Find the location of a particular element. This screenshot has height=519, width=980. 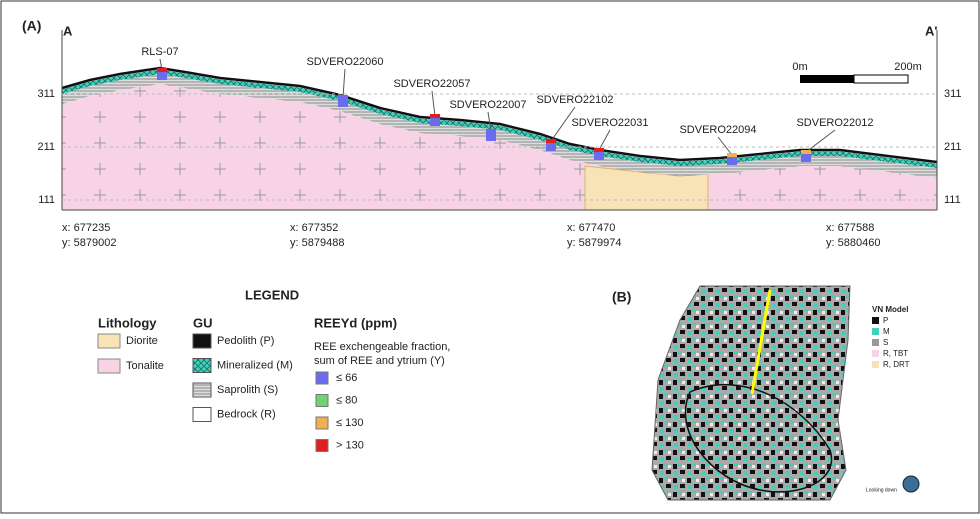

legend-item: Tonalite is located at coordinates (145, 366).